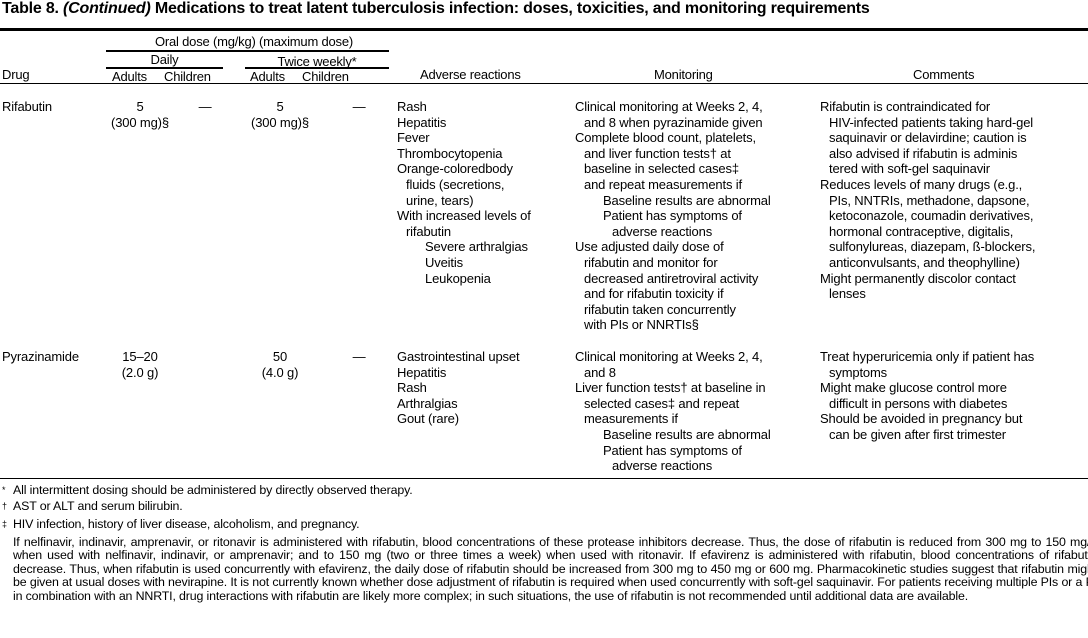 The width and height of the screenshot is (1088, 638). Describe the element at coordinates (917, 434) in the screenshot. I see `comments-line: can be given after first trimester` at that location.